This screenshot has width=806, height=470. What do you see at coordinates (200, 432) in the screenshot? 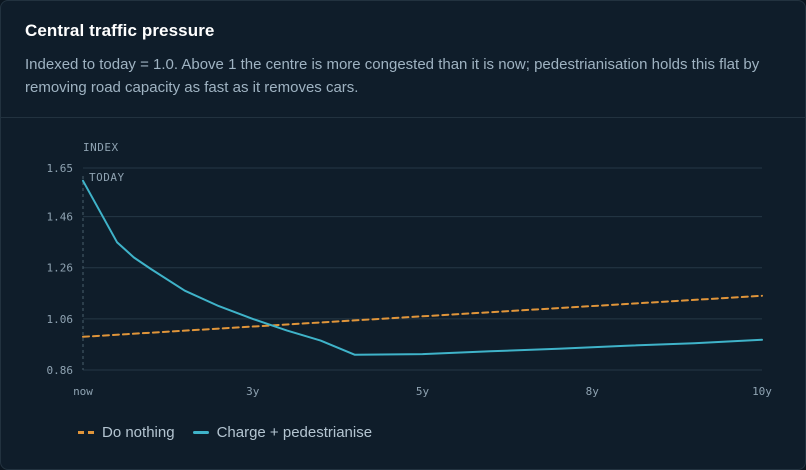
I see `legend-swatch-solid` at bounding box center [200, 432].